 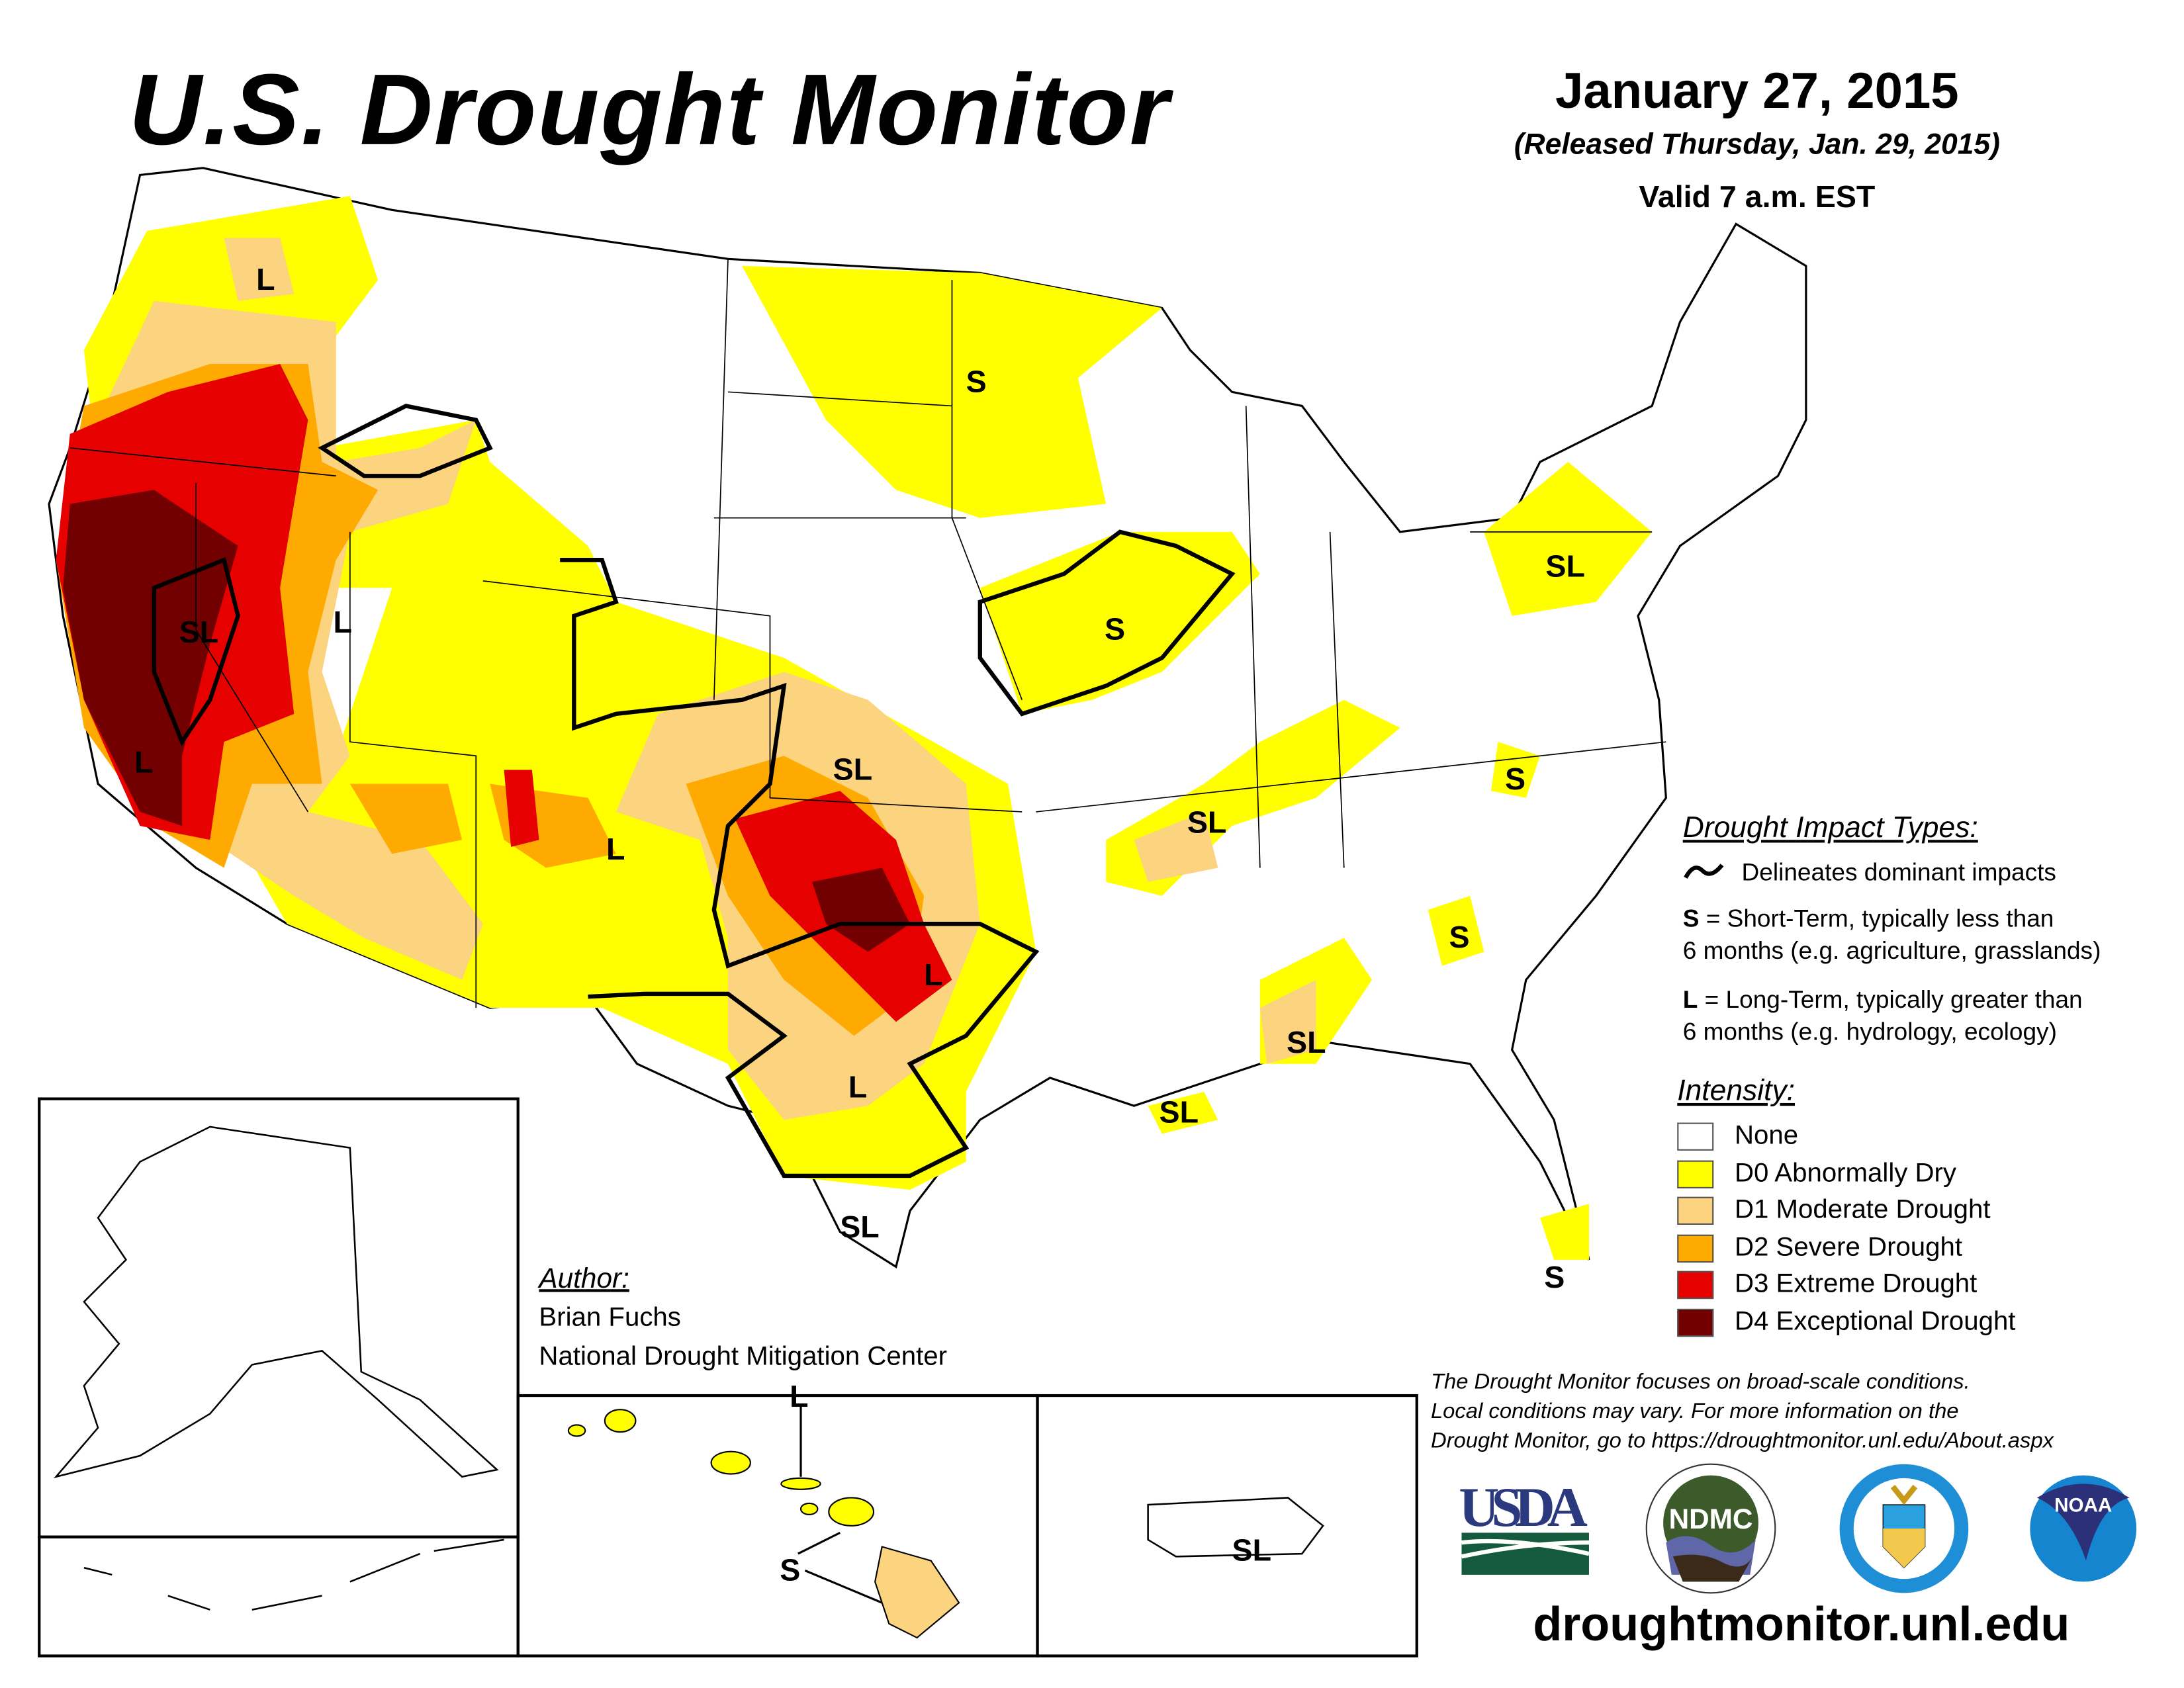 What do you see at coordinates (1803, 1528) in the screenshot?
I see `partner-logos: USDA NDMC NOAA` at bounding box center [1803, 1528].